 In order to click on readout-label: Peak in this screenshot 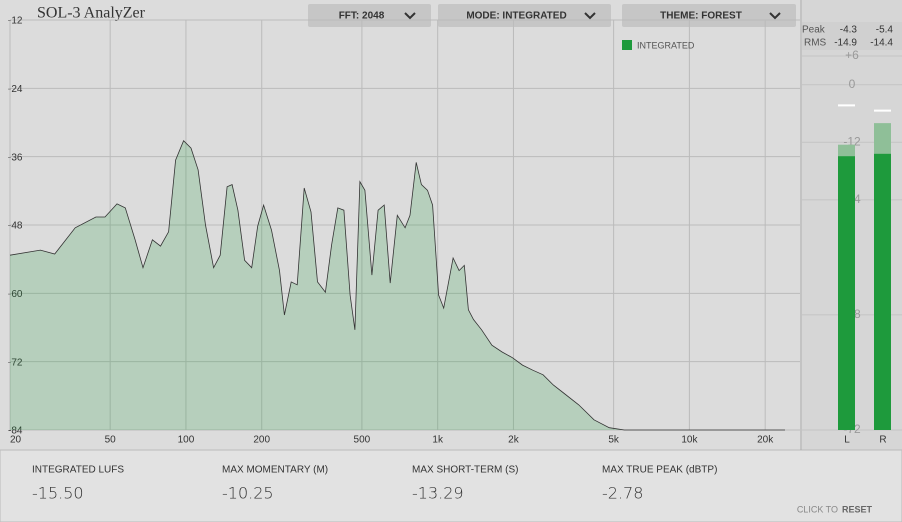, I will do `click(814, 30)`.